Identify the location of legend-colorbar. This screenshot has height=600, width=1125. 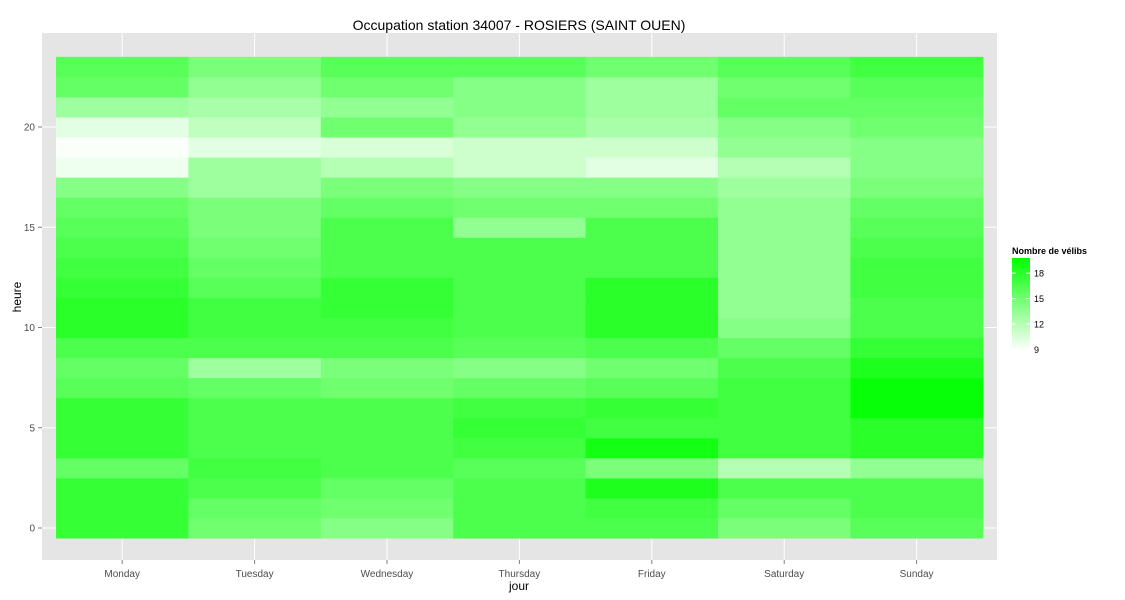
(1021, 304).